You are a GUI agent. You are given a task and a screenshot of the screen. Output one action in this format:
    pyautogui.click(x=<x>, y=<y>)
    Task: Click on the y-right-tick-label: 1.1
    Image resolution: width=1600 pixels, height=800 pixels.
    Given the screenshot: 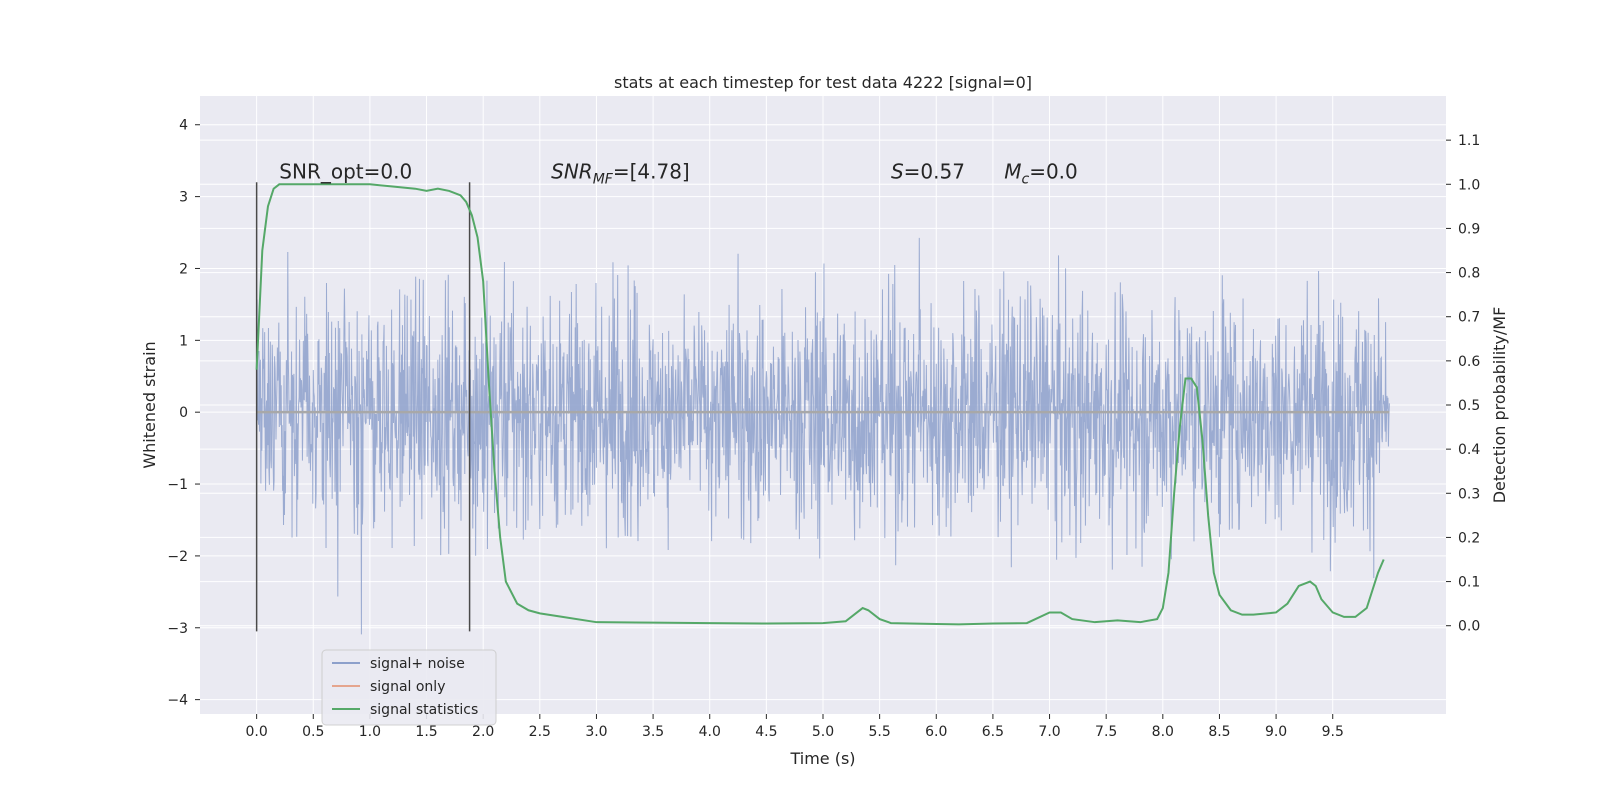 What is the action you would take?
    pyautogui.click(x=1469, y=141)
    